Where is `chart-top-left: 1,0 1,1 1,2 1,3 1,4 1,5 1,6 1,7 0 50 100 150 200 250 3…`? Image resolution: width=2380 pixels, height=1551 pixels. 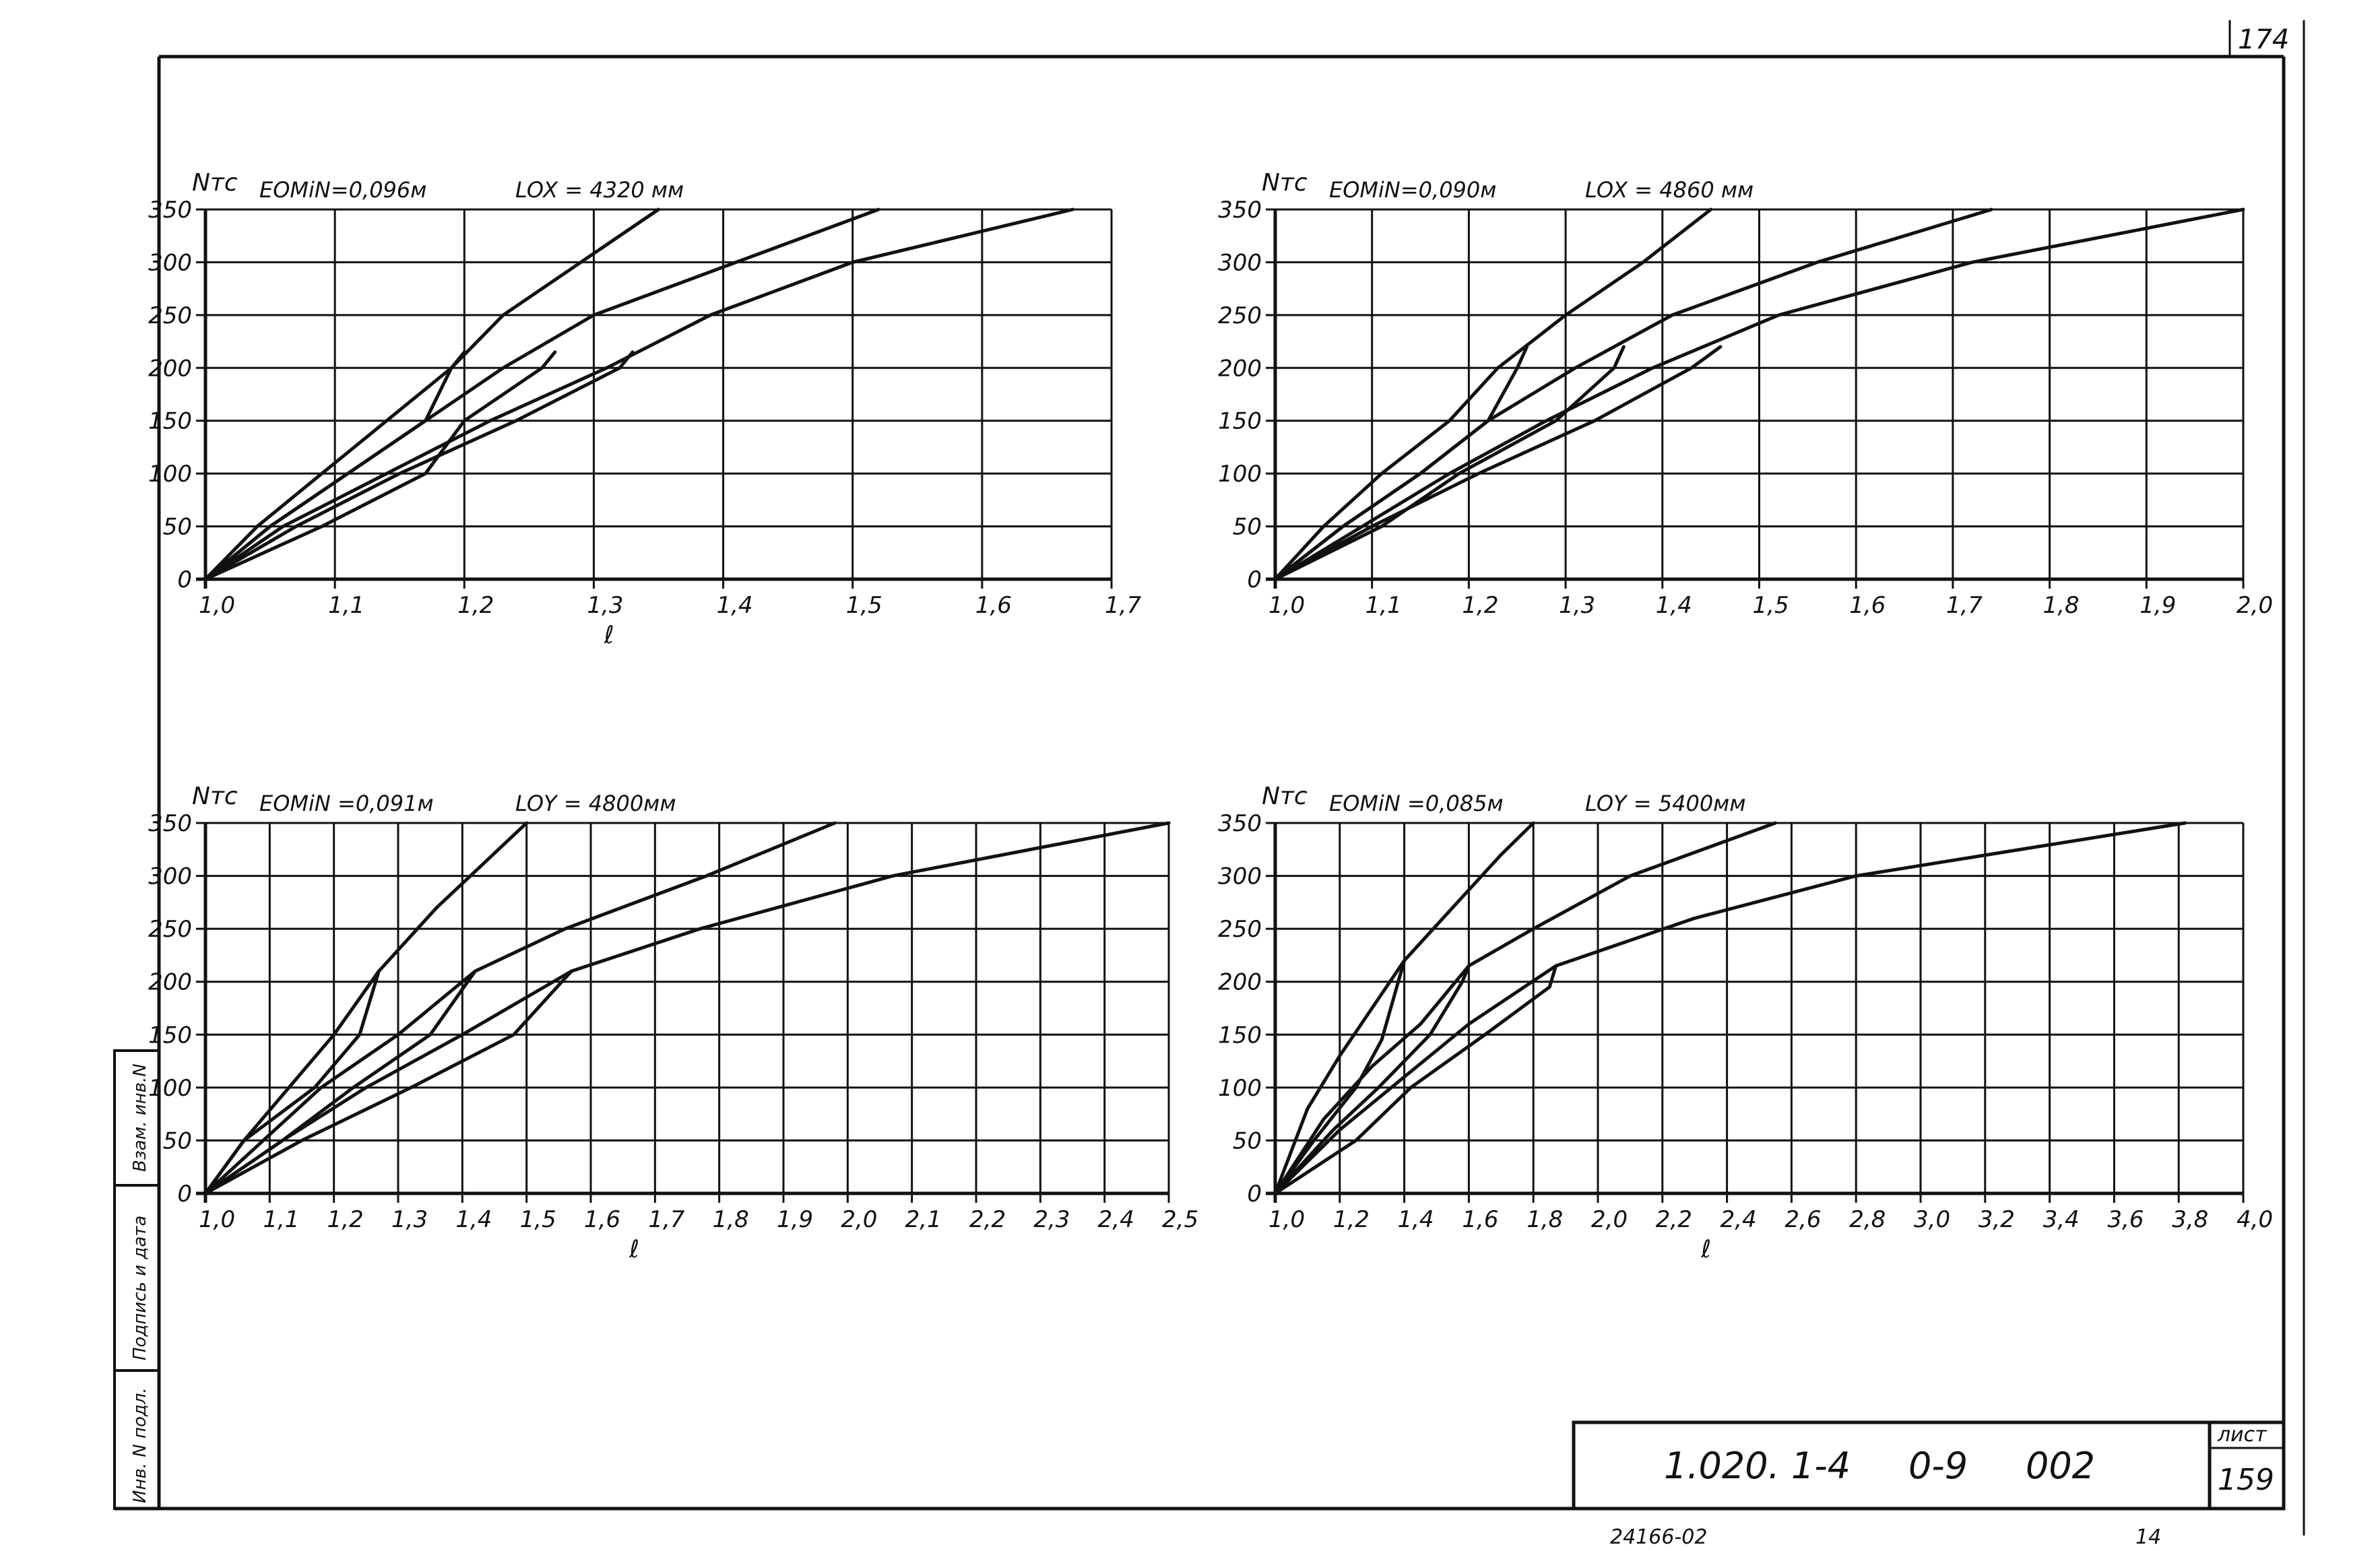 chart-top-left: 1,0 1,1 1,2 1,3 1,4 1,5 1,6 1,7 0 50 100 150 200 250 3… is located at coordinates (645, 409).